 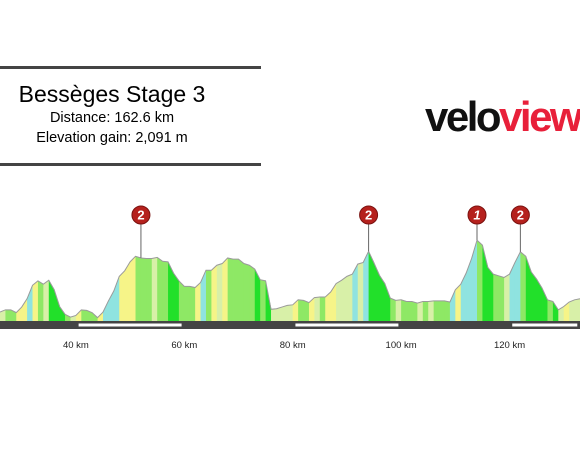 I want to click on stage-elevation-gain: Elevation gain: 2,091 m, so click(x=112, y=138).